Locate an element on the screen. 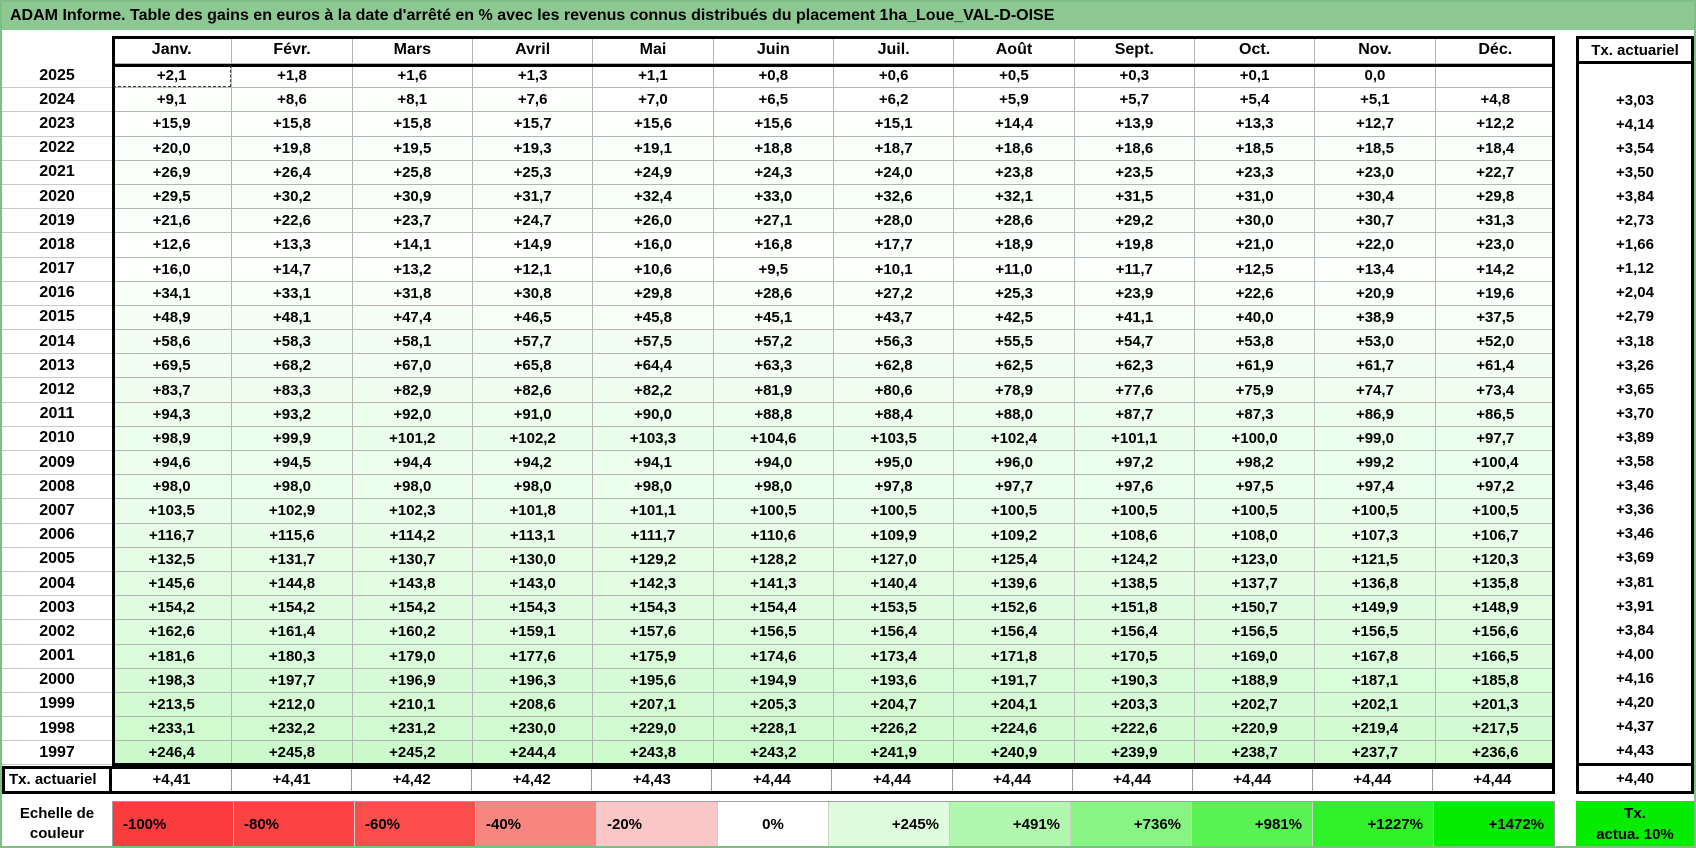  gain-cell: +31,3 is located at coordinates (1495, 221).